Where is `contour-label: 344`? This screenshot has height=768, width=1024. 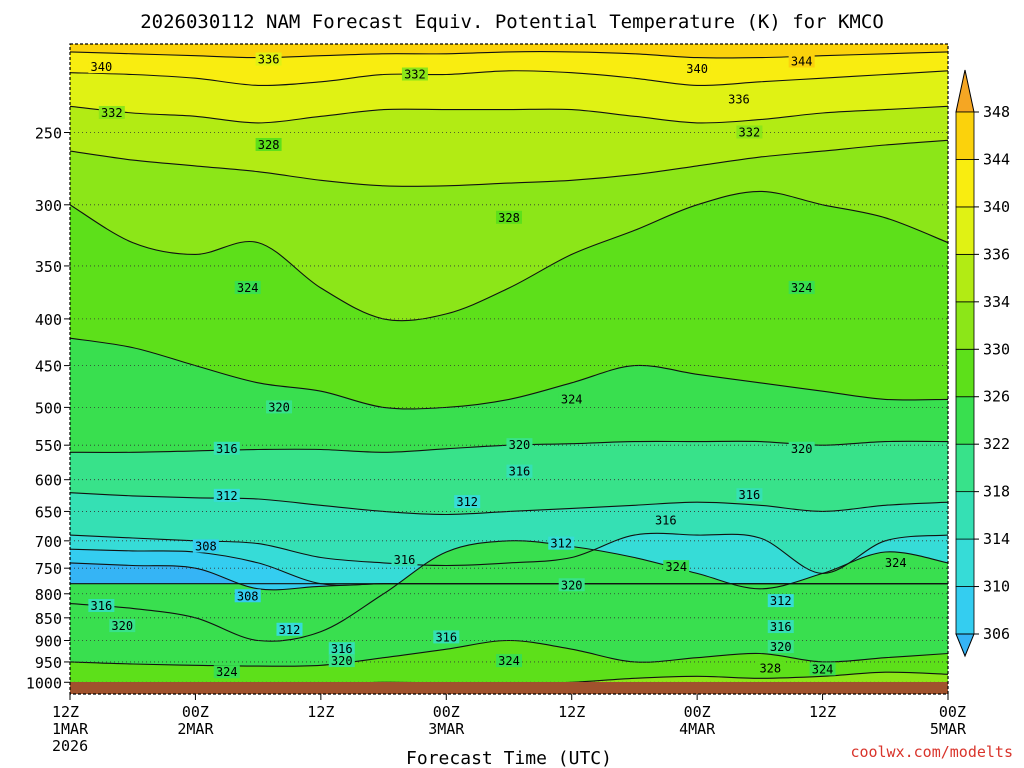 contour-label: 344 is located at coordinates (802, 61).